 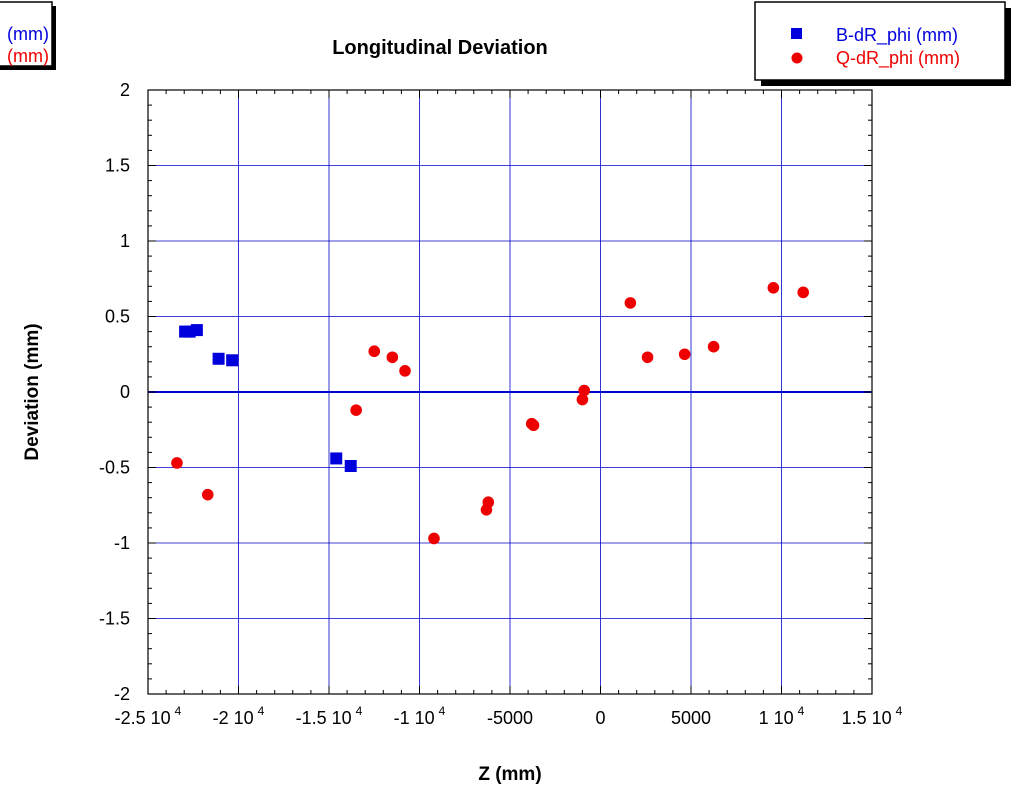 What do you see at coordinates (125, 392) in the screenshot?
I see `y-tick-label: 0` at bounding box center [125, 392].